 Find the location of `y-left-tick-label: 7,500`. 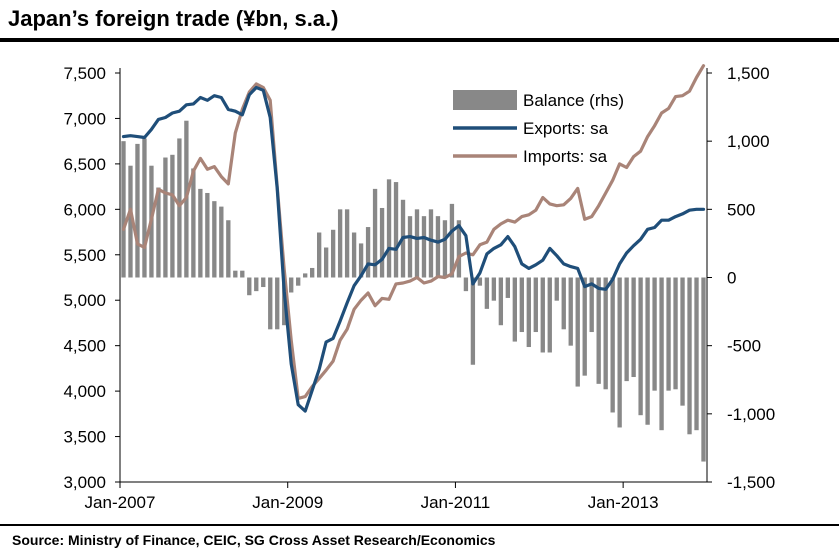

y-left-tick-label: 7,500 is located at coordinates (84, 73).